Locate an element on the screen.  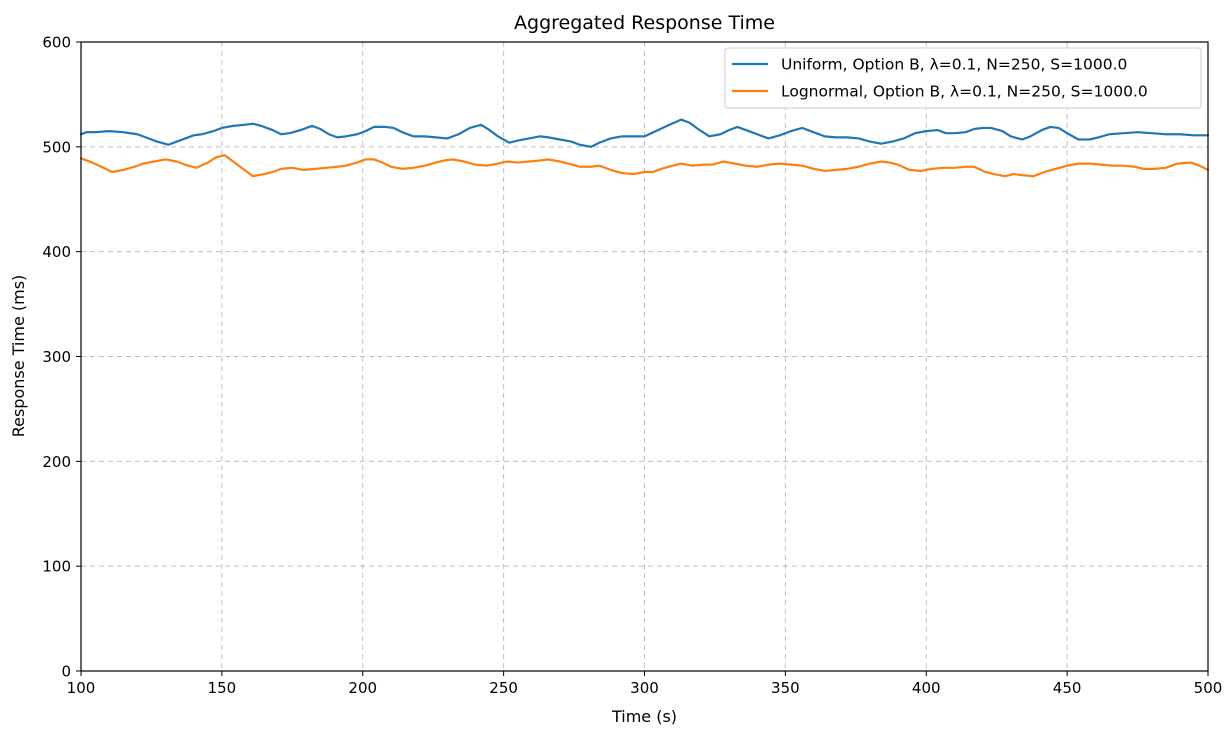
y-tick-label: 500 is located at coordinates (56, 147).